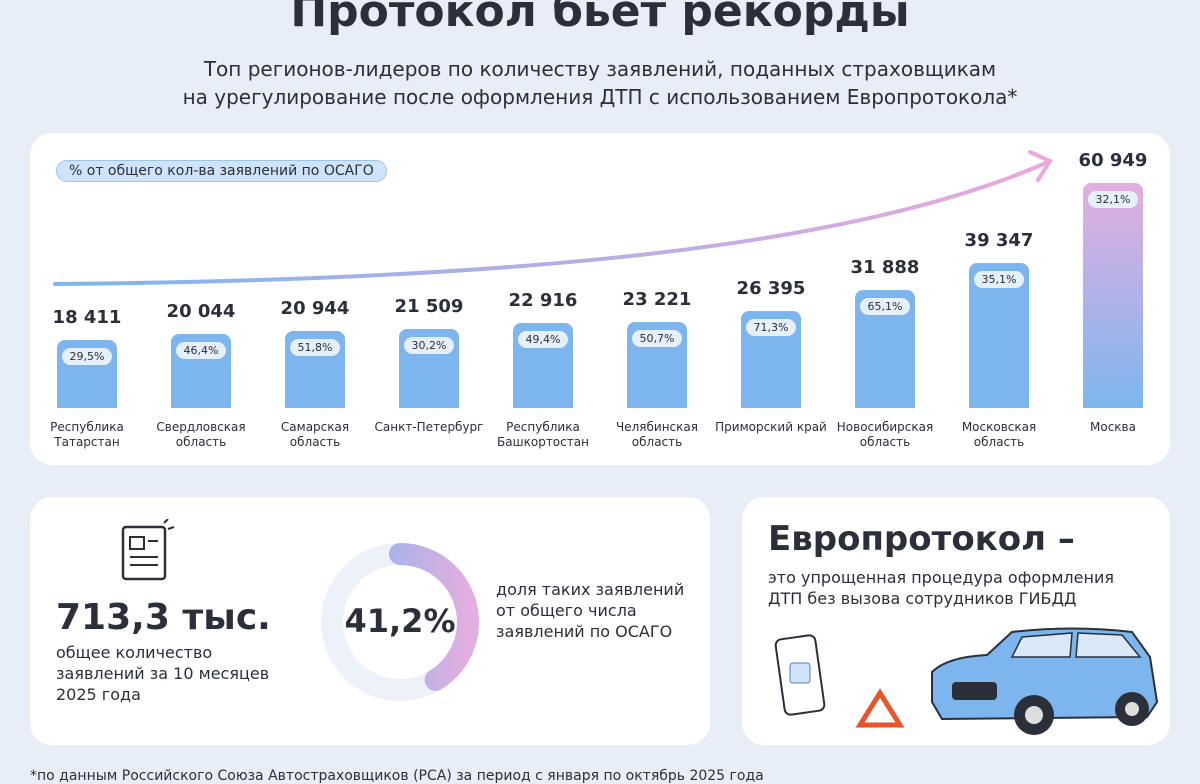 The image size is (1200, 784). I want to click on trend-arrow, so click(553, 218).